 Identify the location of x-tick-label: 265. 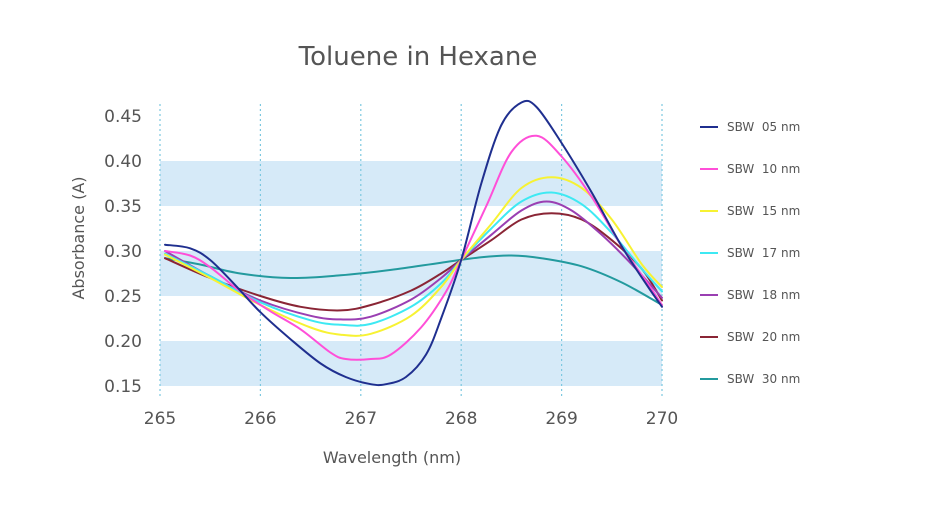
(160, 419).